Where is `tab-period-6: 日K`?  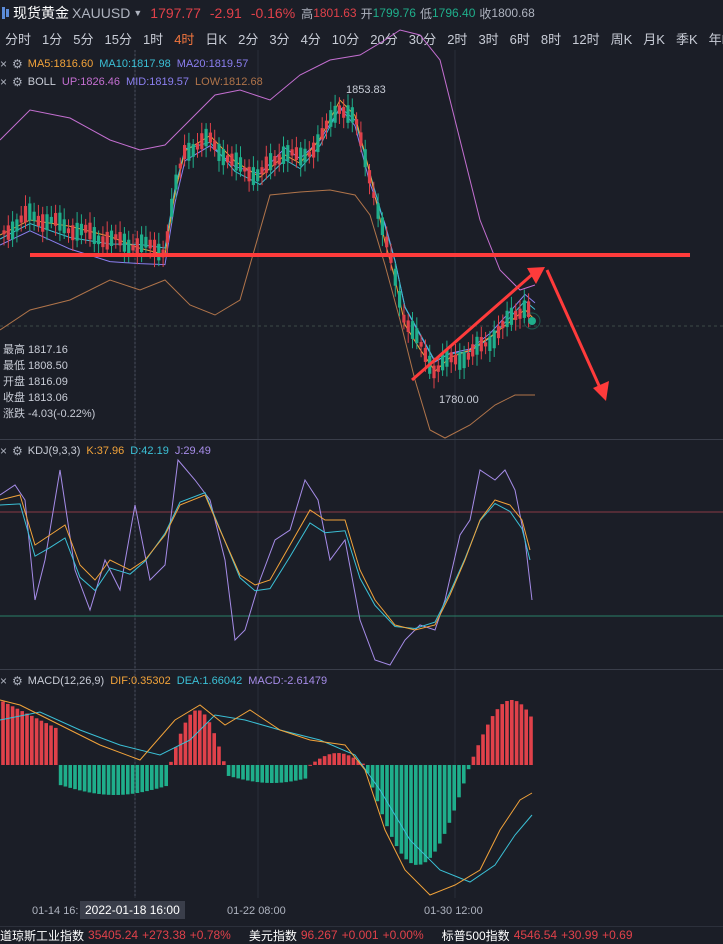
tab-period-6: 日K is located at coordinates (216, 39).